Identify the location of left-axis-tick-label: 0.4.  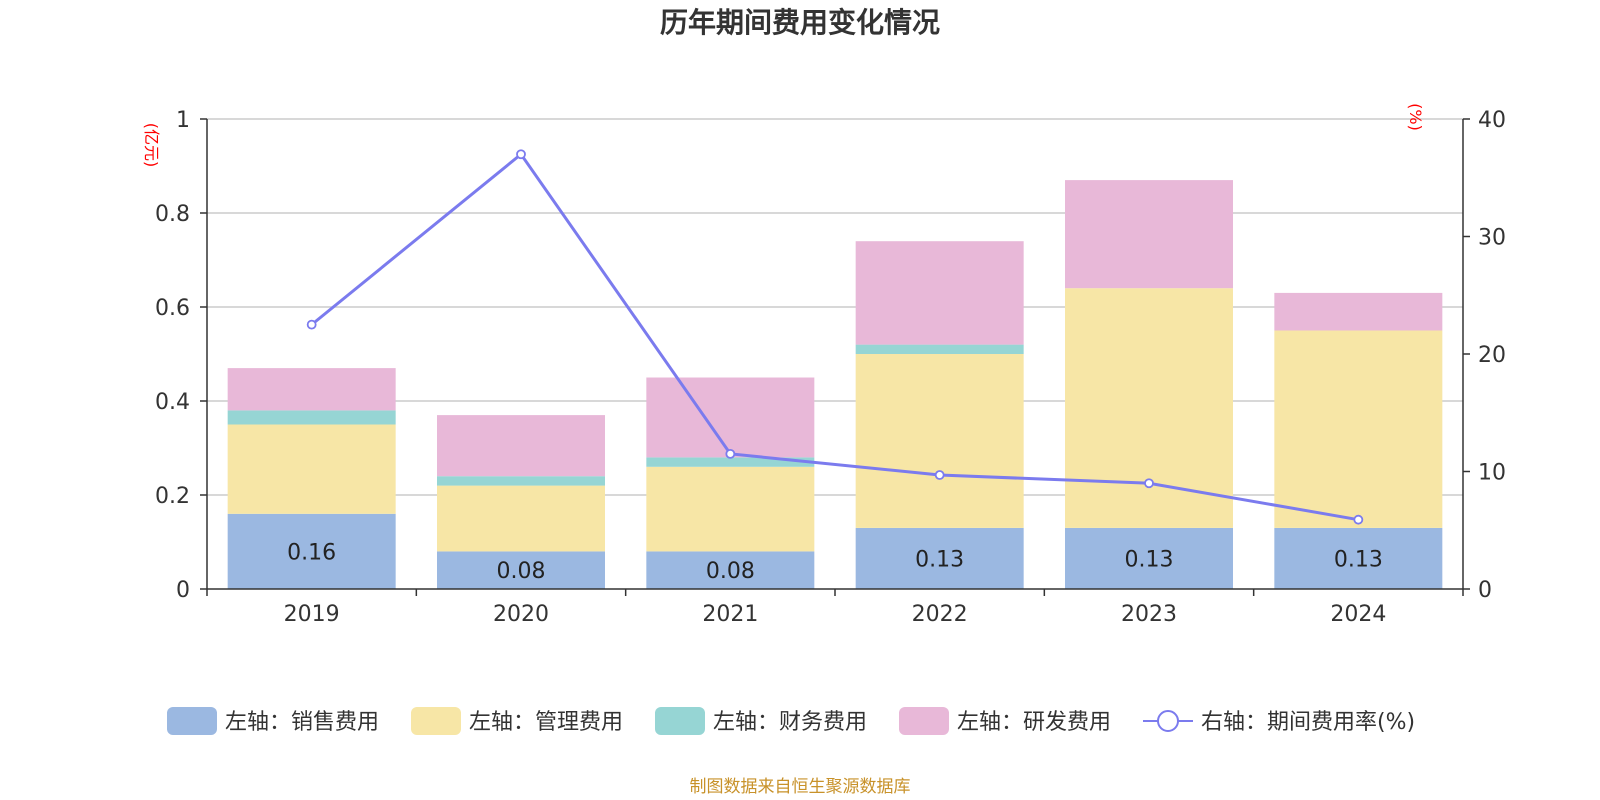
(172, 402).